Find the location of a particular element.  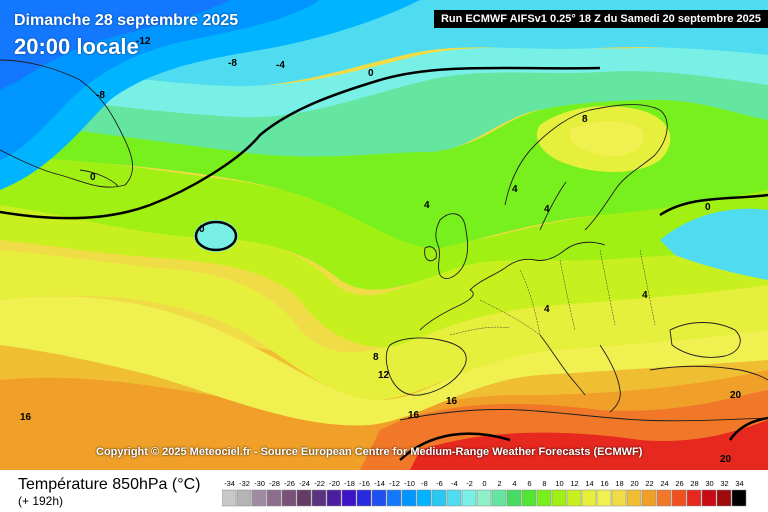

iceland-cold is located at coordinates (216, 236).